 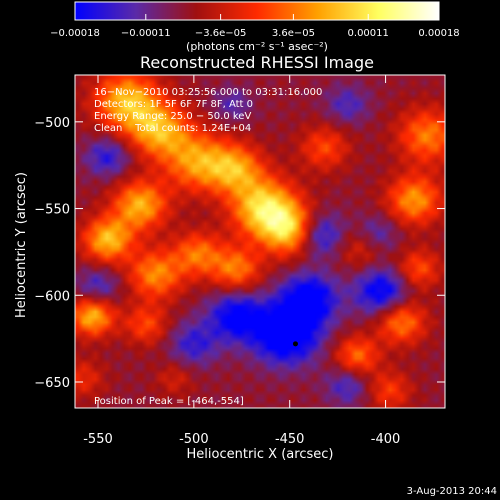 I want to click on x-tick-label: -500, so click(x=194, y=439).